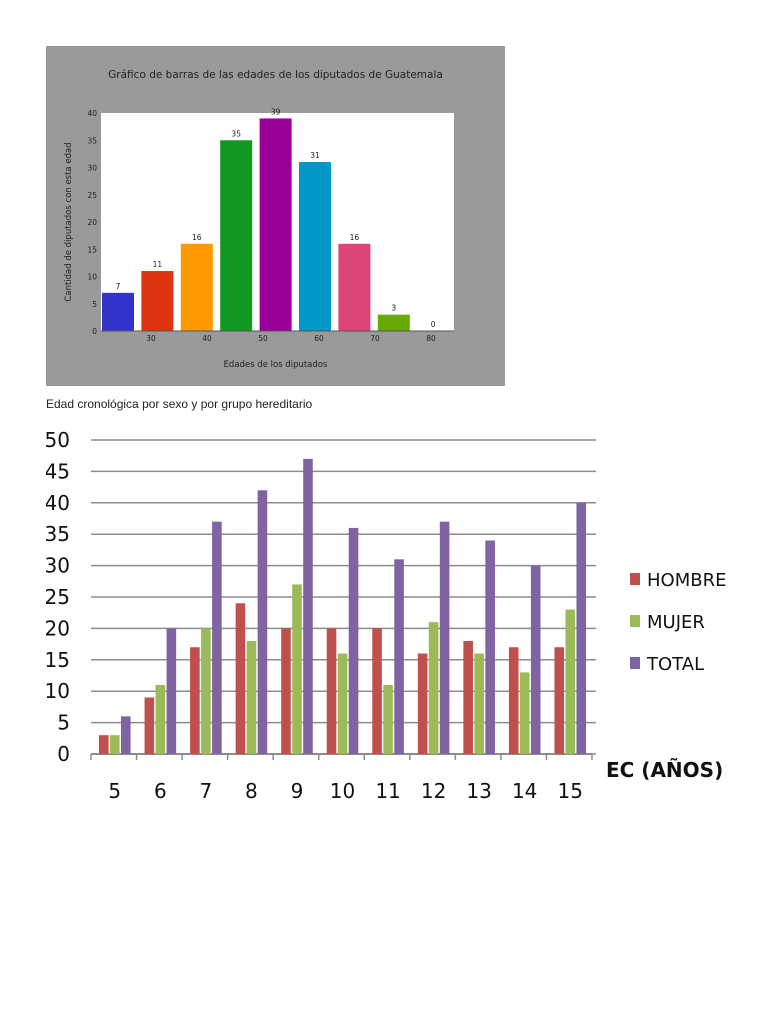  Describe the element at coordinates (251, 791) in the screenshot. I see `x-tick-label: 8` at that location.